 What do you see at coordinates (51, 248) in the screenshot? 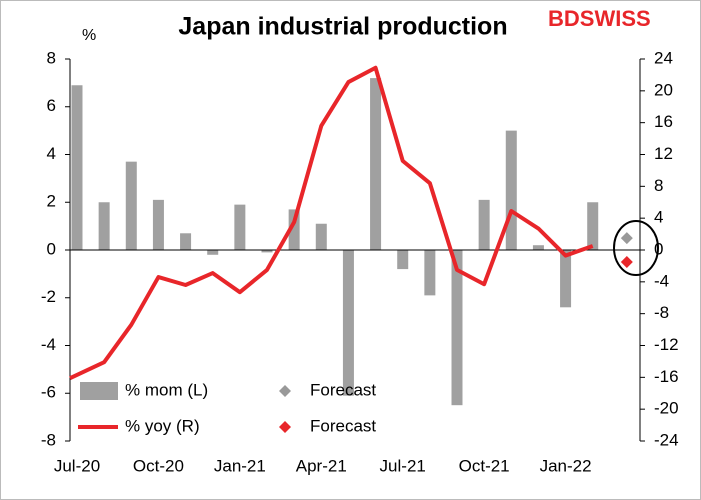
I see `y-tick-label: 0` at bounding box center [51, 248].